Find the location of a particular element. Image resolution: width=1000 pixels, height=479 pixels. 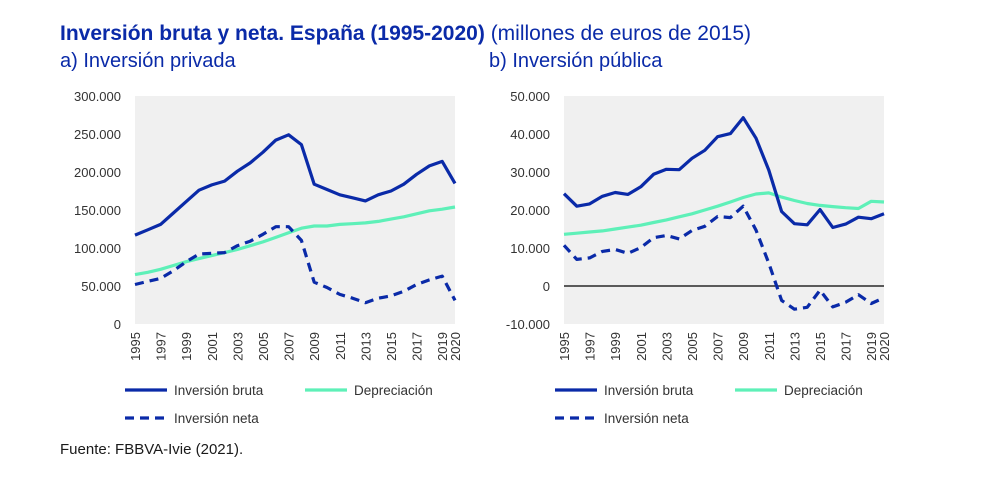

y-tick-label: 250.000 is located at coordinates (97, 134).